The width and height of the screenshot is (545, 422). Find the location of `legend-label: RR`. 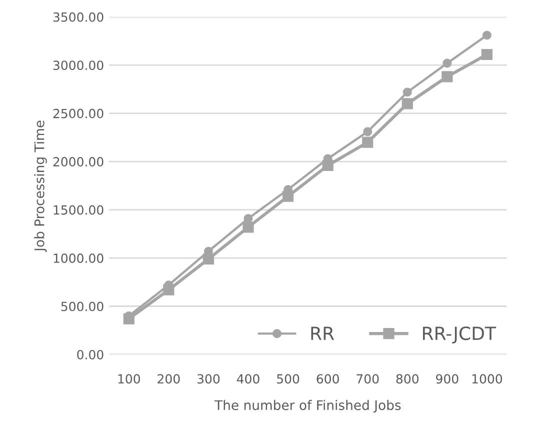

legend-label: RR is located at coordinates (322, 333).